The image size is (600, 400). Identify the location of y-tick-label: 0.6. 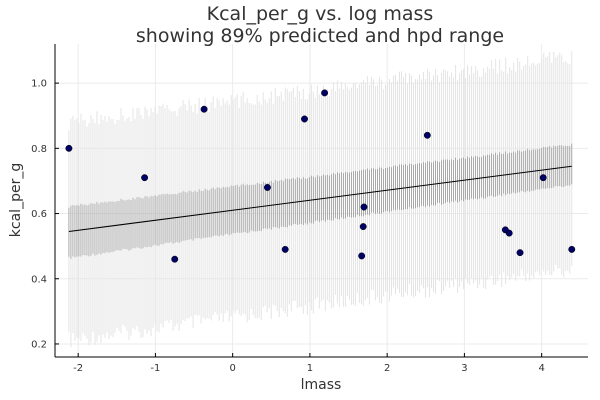
(39, 214).